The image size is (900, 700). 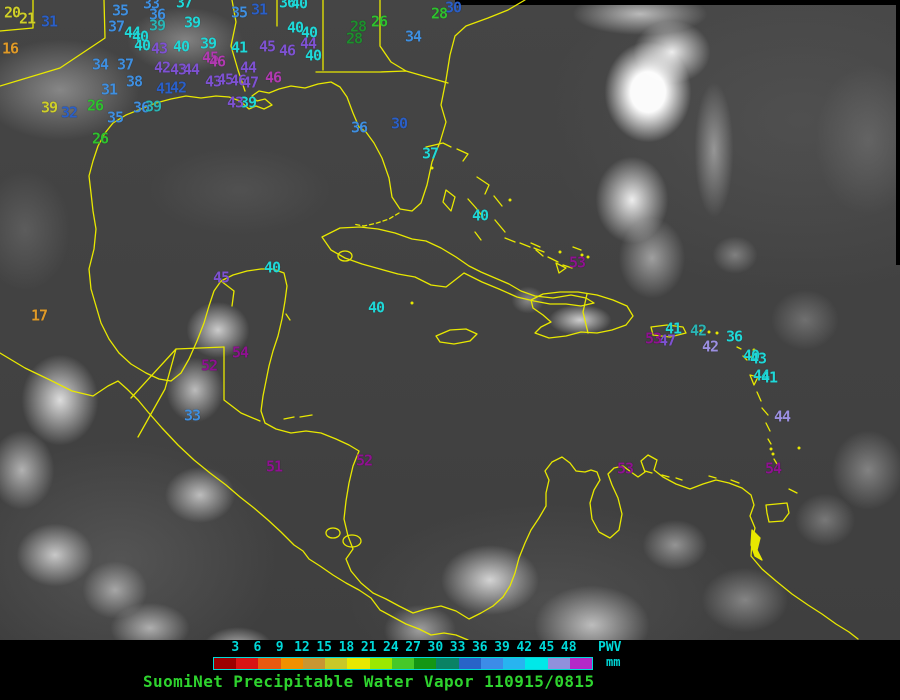 What do you see at coordinates (577, 262) in the screenshot?
I see `station-value: 53` at bounding box center [577, 262].